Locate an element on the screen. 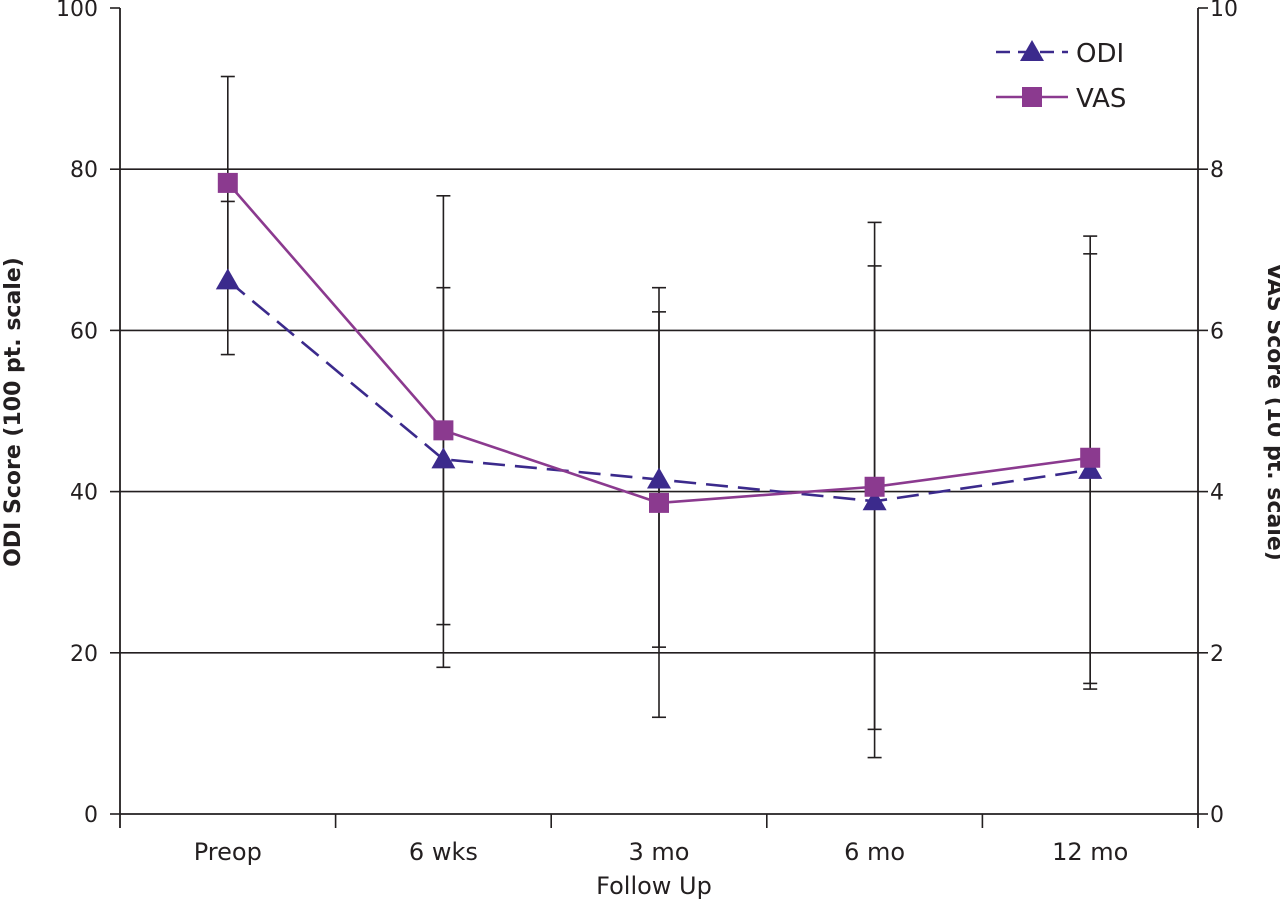  legend-marker-odi is located at coordinates (1032, 50).